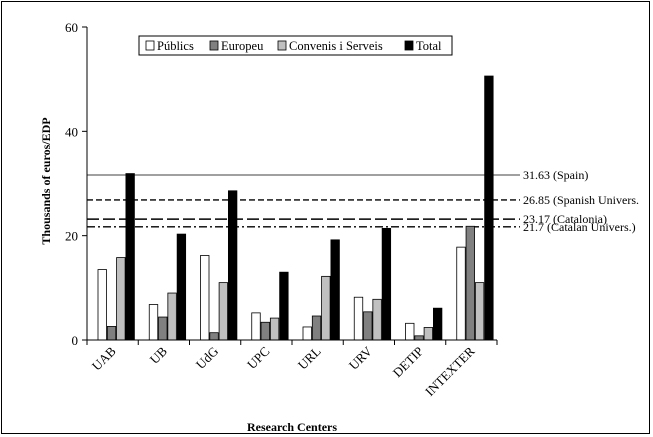 This screenshot has height=437, width=653. What do you see at coordinates (46, 180) in the screenshot?
I see `y-axis-title: Thousands of euros/EDP` at bounding box center [46, 180].